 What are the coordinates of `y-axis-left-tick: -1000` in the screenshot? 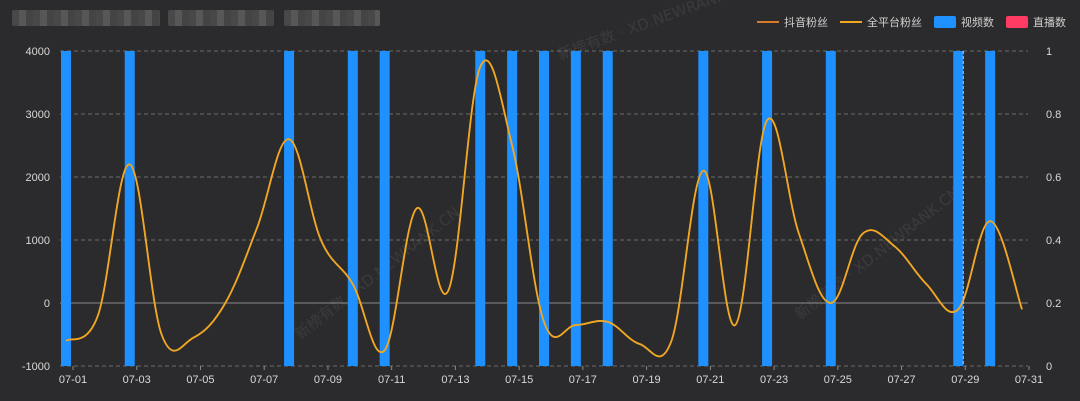 It's located at (36, 367).